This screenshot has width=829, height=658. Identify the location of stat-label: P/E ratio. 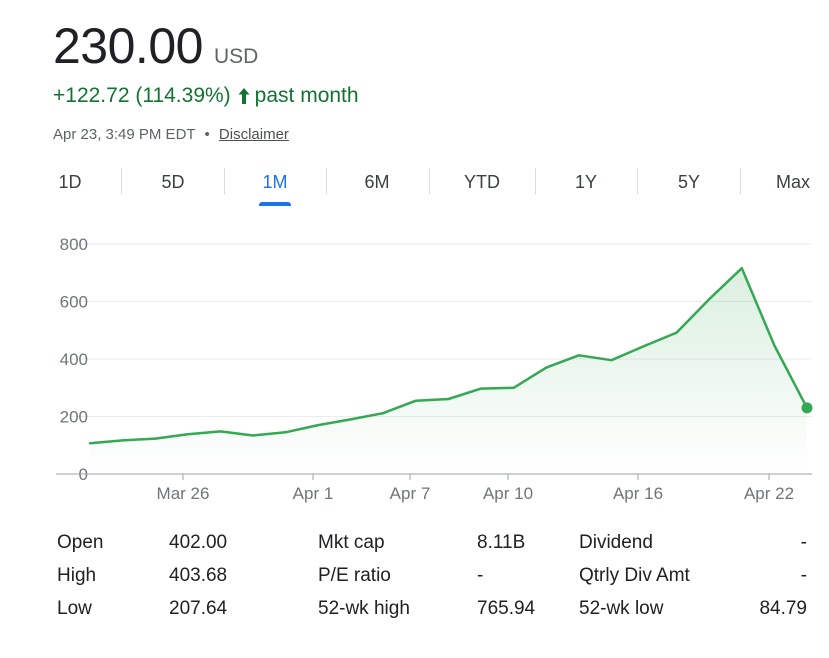
(354, 575).